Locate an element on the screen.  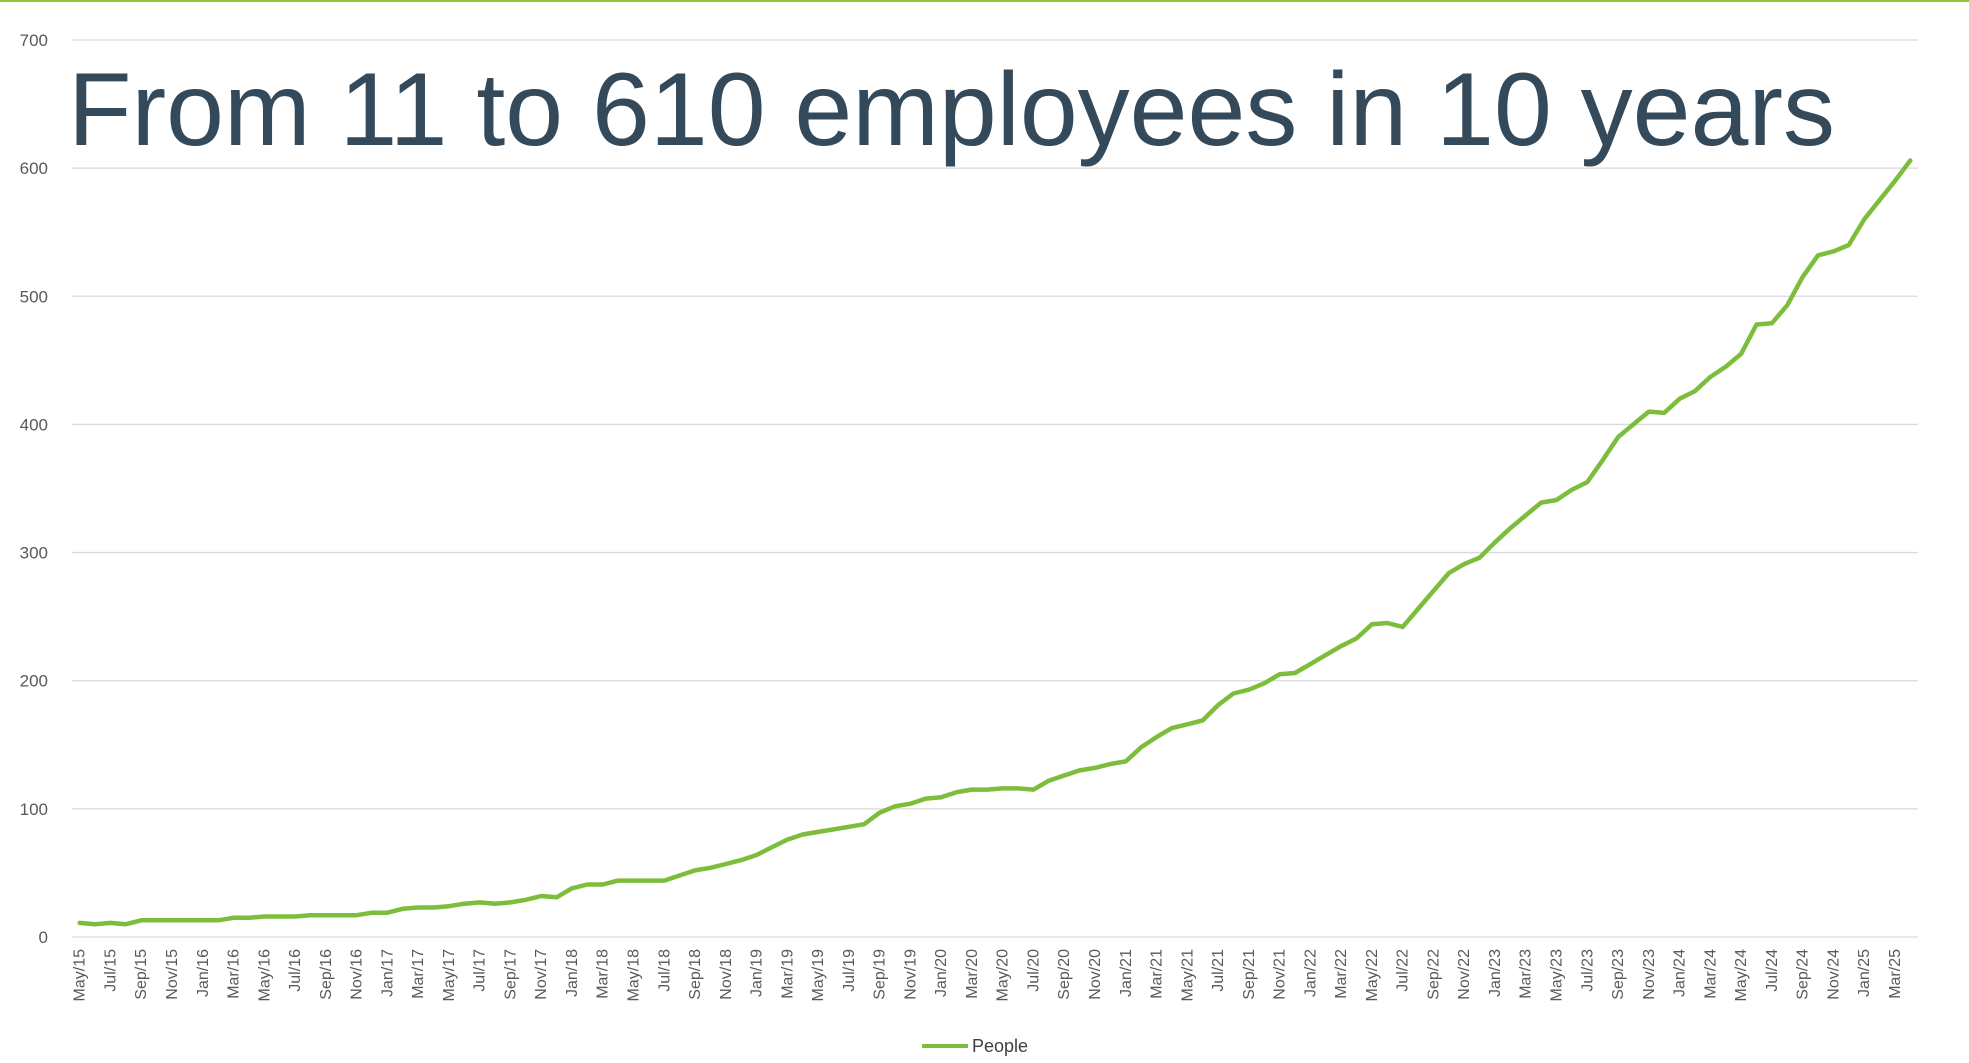
x-tick-label: Jul/15 is located at coordinates (110, 970).